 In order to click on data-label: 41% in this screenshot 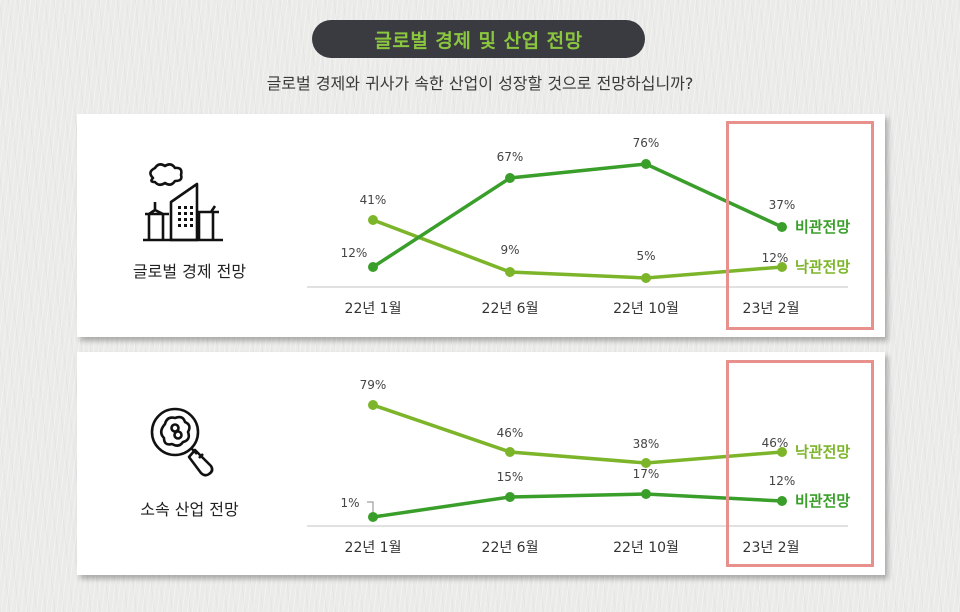, I will do `click(373, 200)`.